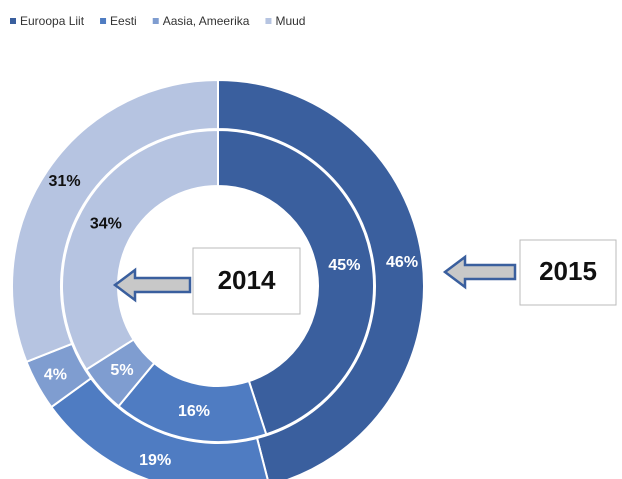  Describe the element at coordinates (344, 265) in the screenshot. I see `data-label: 45%` at that location.